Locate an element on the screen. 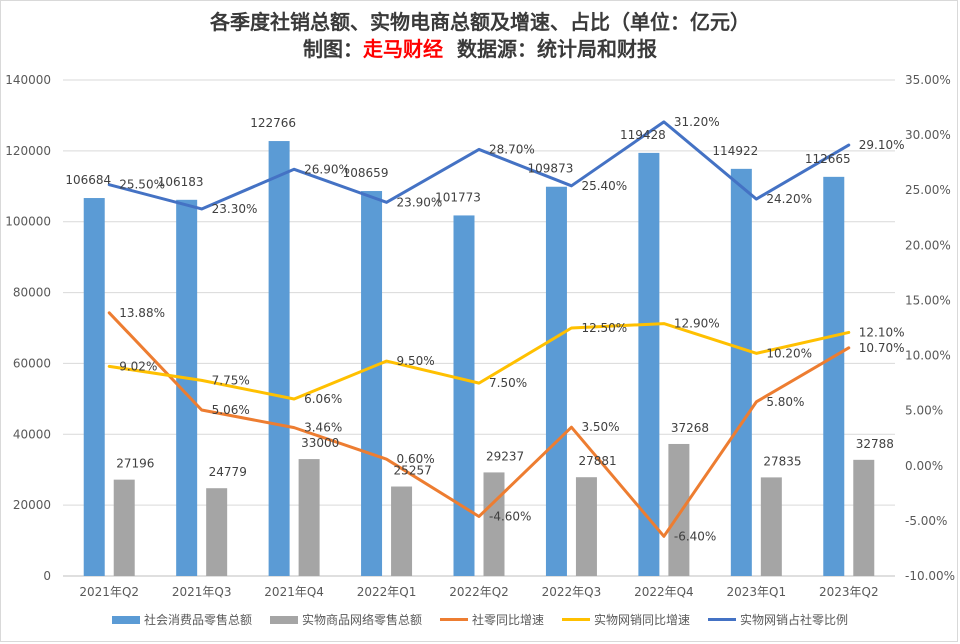 The height and width of the screenshot is (644, 960). data-label: 32788 is located at coordinates (875, 444).